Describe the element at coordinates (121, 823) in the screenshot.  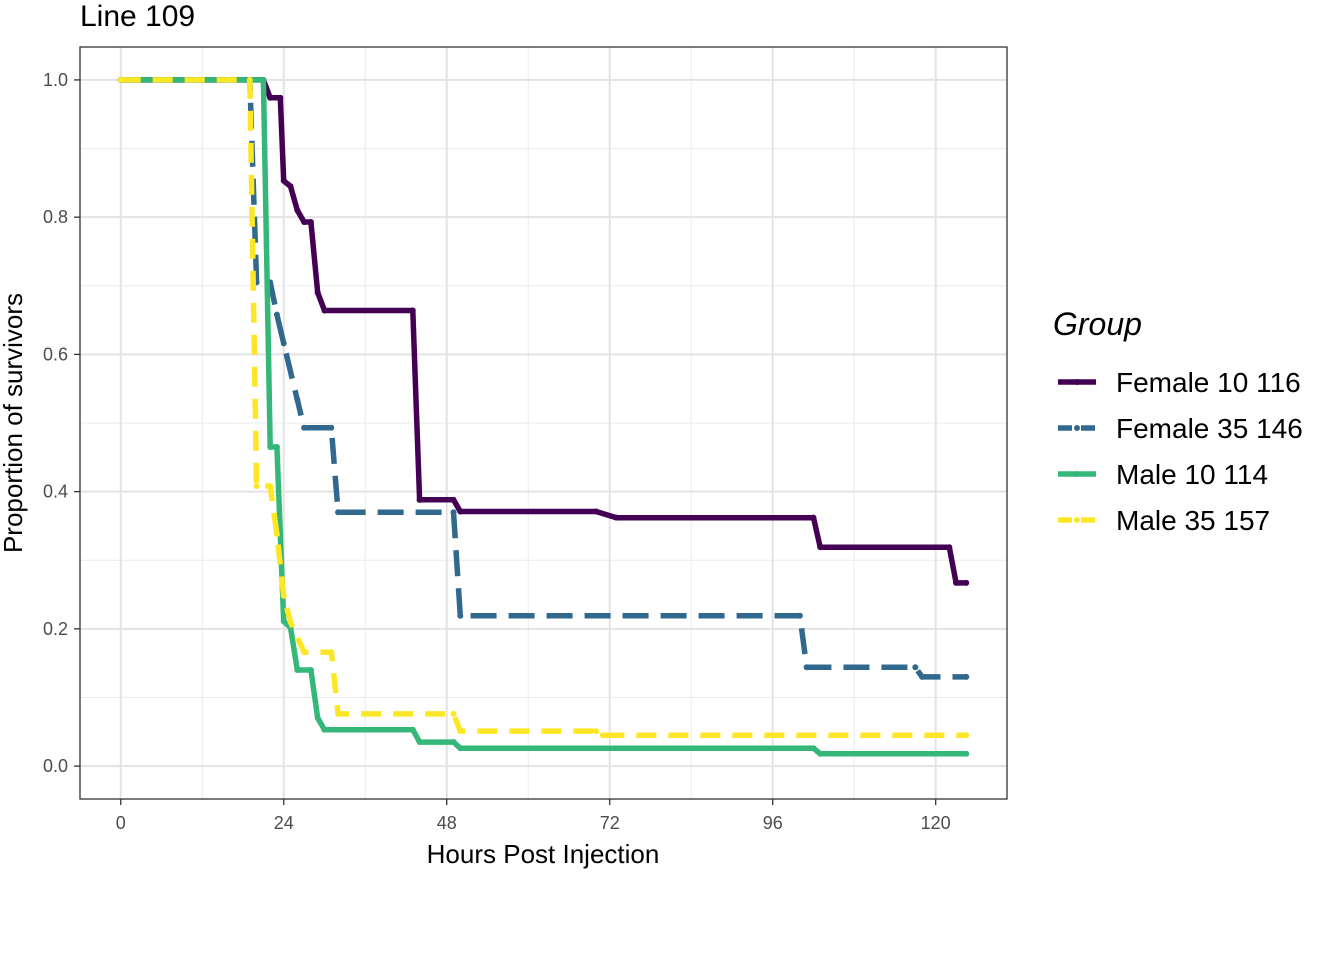
I see `x-tick-label: 0` at that location.